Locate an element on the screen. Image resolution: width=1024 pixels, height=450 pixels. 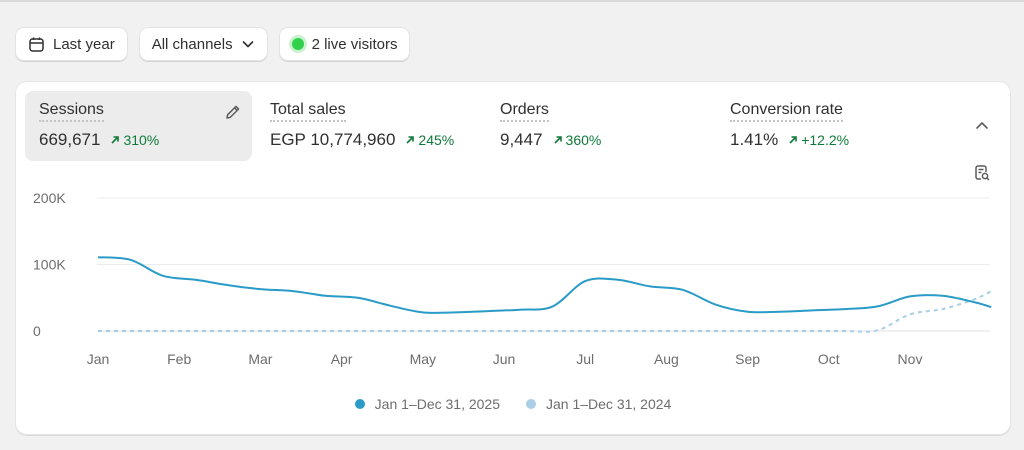
chart-legend: Jan 1–Dec 31, 2025 Jan 1–Dec 31, 2024 is located at coordinates (513, 404).